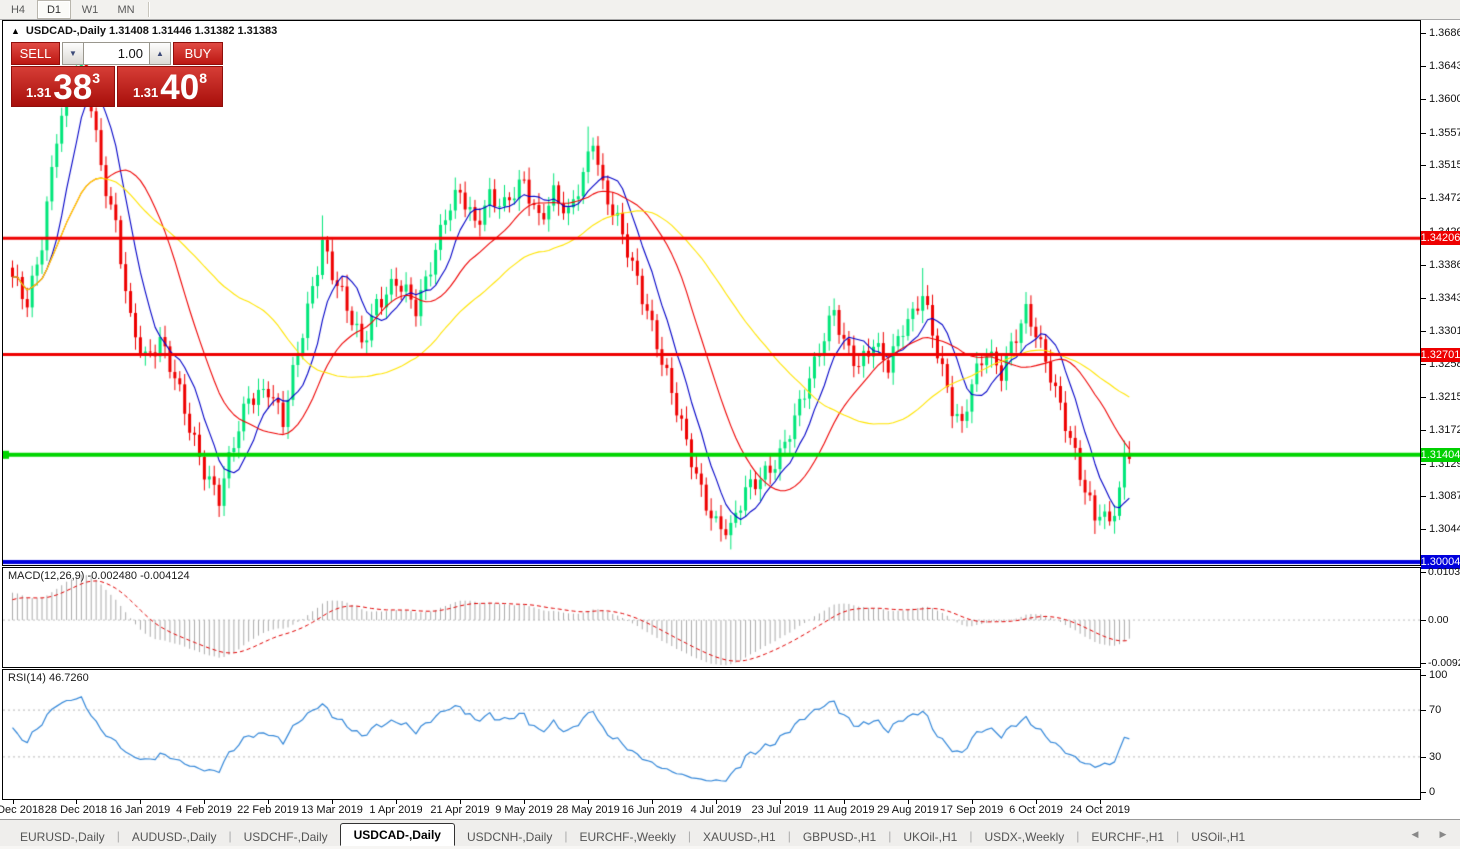 Image resolution: width=1460 pixels, height=849 pixels. What do you see at coordinates (739, 836) in the screenshot?
I see `tab-xauusd-h1: XAUUSD-,H1` at bounding box center [739, 836].